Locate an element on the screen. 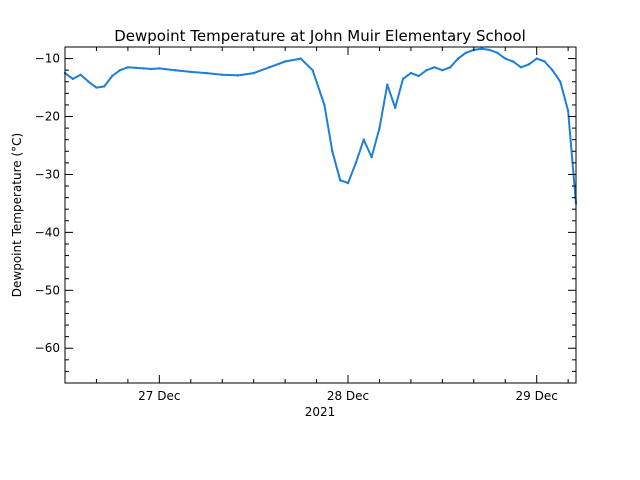  x-tick-label: 29 Dec is located at coordinates (537, 396).